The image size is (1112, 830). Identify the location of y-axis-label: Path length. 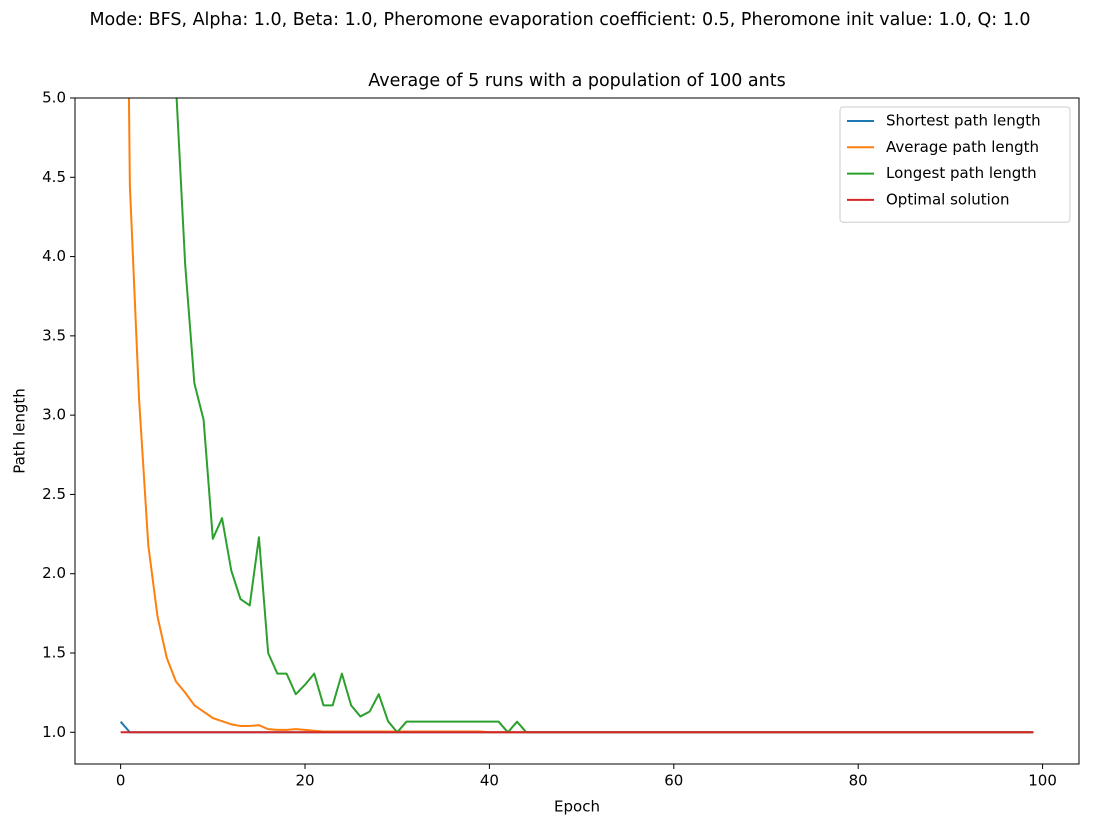
(20, 431).